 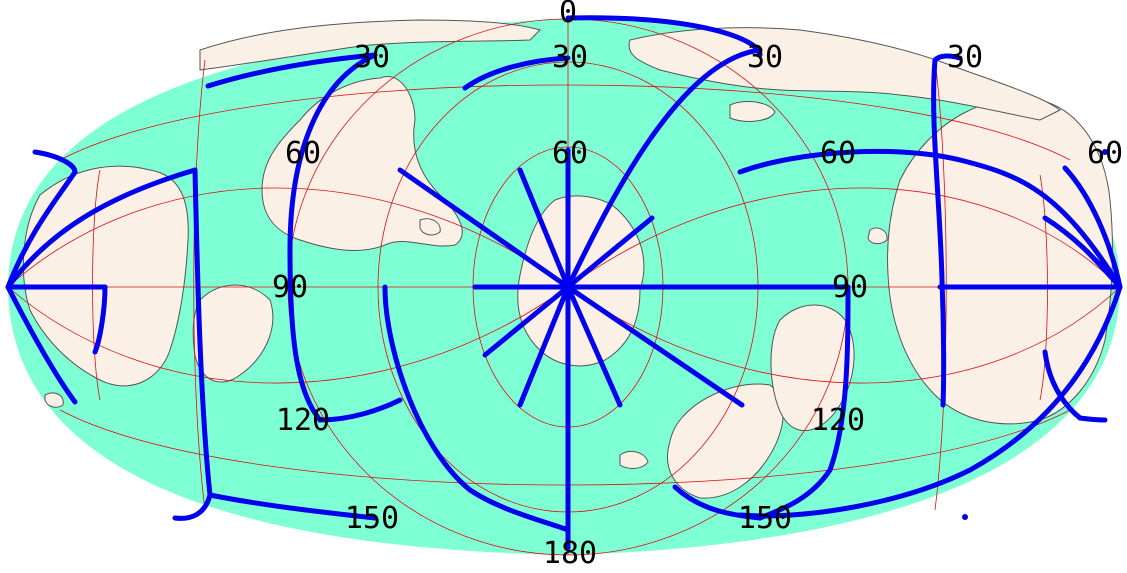 What do you see at coordinates (812, 368) in the screenshot?
I see `landmass-africa` at bounding box center [812, 368].